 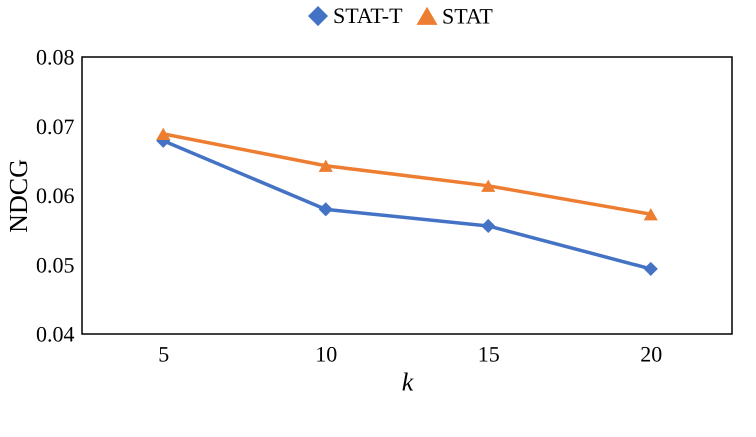 I want to click on x-tick-label: 15, so click(x=489, y=354).